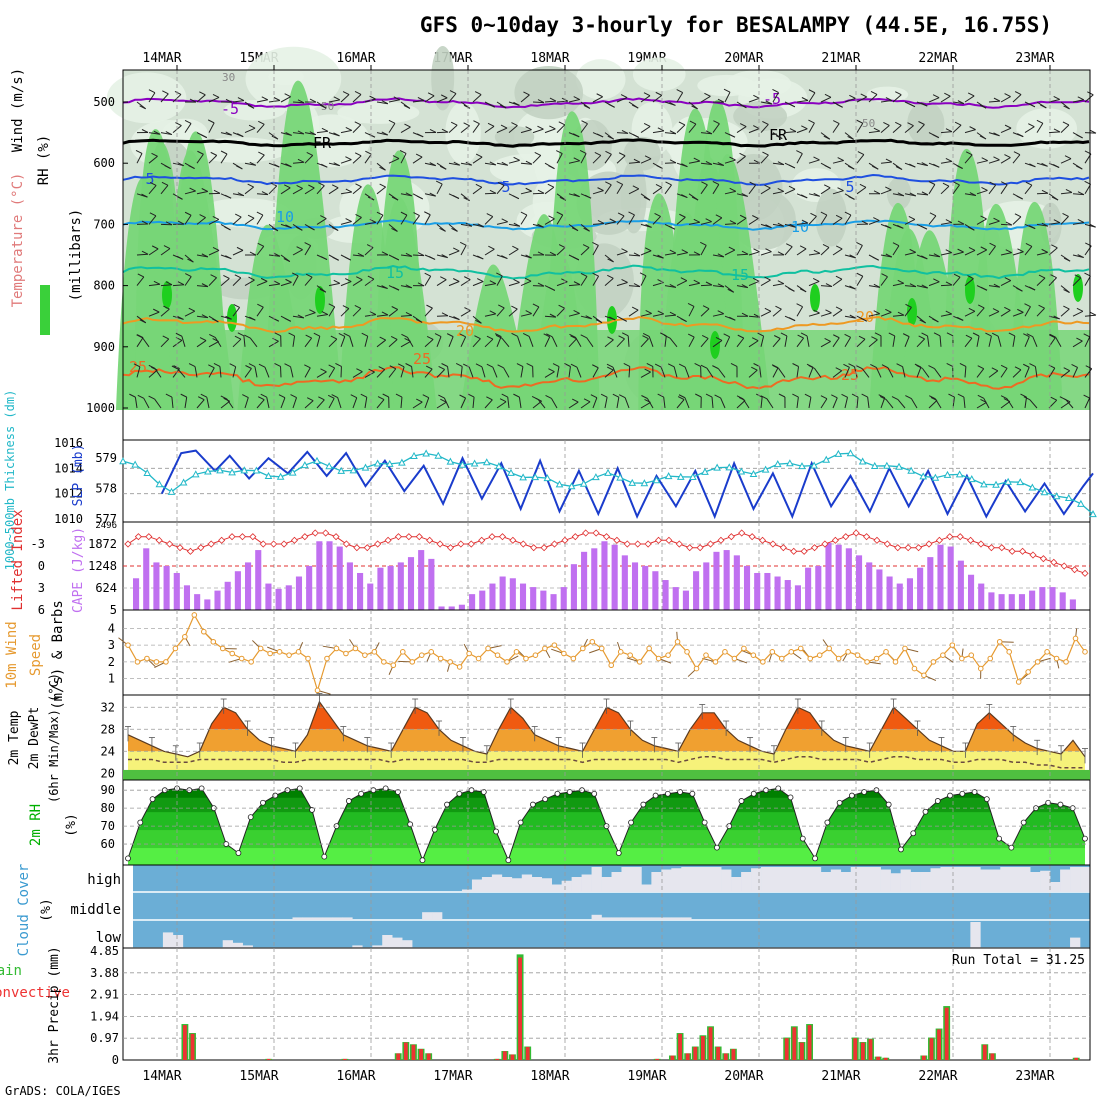  What do you see at coordinates (496, 831) in the screenshot?
I see `rh2m-point` at bounding box center [496, 831].